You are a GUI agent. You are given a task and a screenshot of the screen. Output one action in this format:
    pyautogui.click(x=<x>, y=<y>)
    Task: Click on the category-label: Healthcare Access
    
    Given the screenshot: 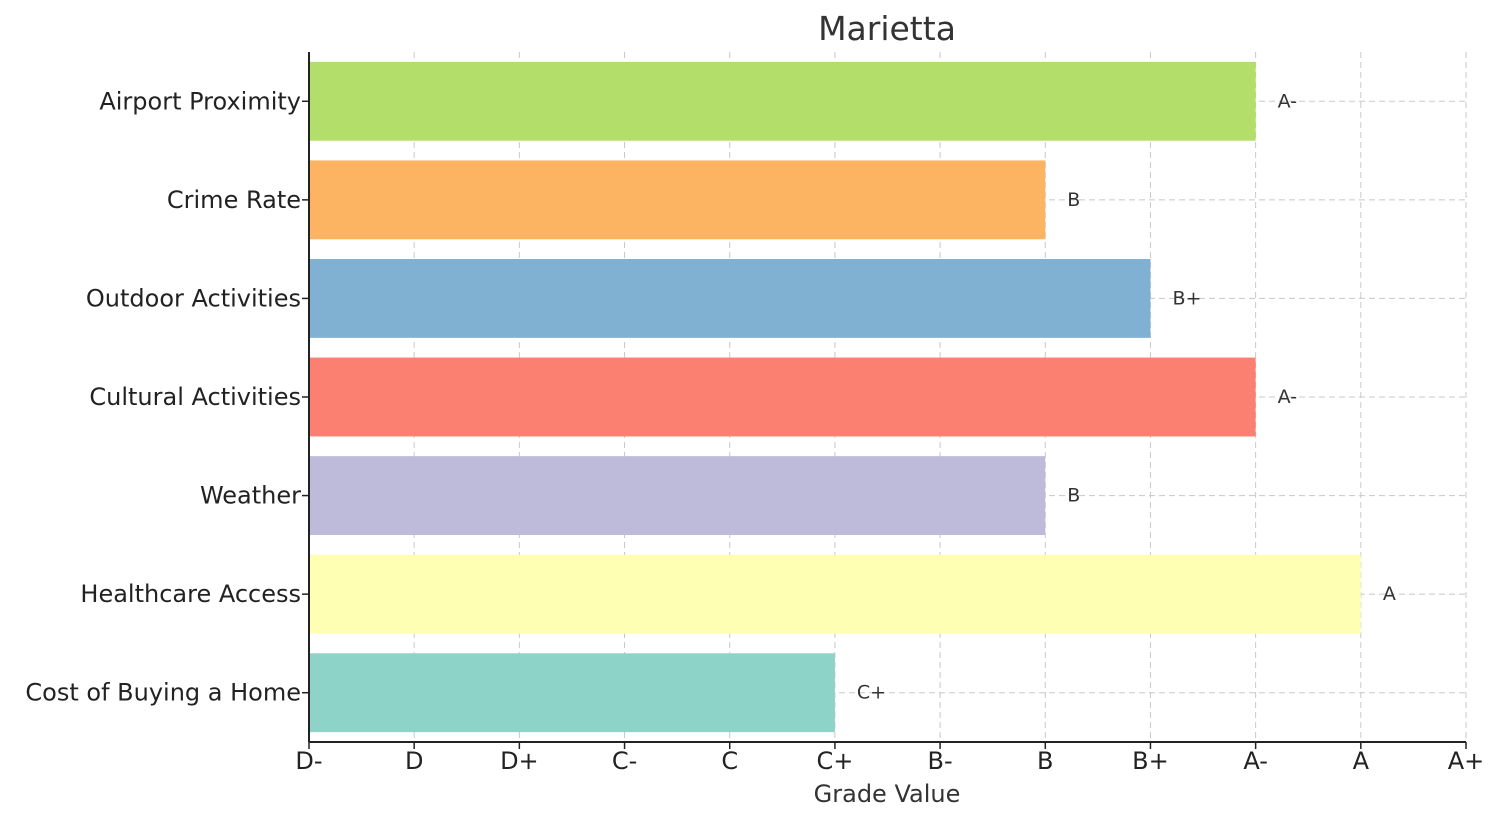 What is the action you would take?
    pyautogui.click(x=190, y=594)
    